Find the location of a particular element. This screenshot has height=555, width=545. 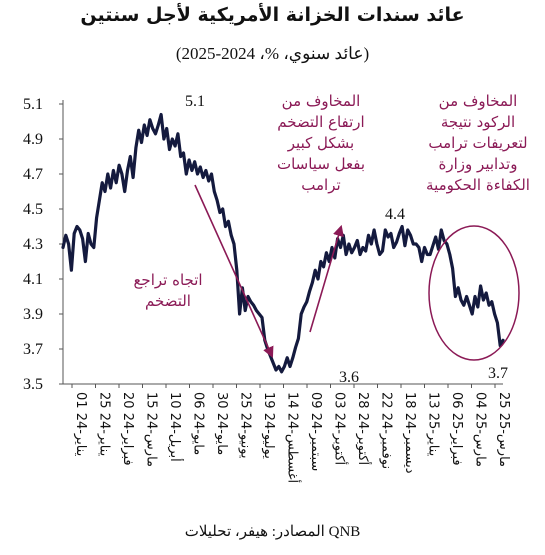

data-label: 5.1 is located at coordinates (195, 101).